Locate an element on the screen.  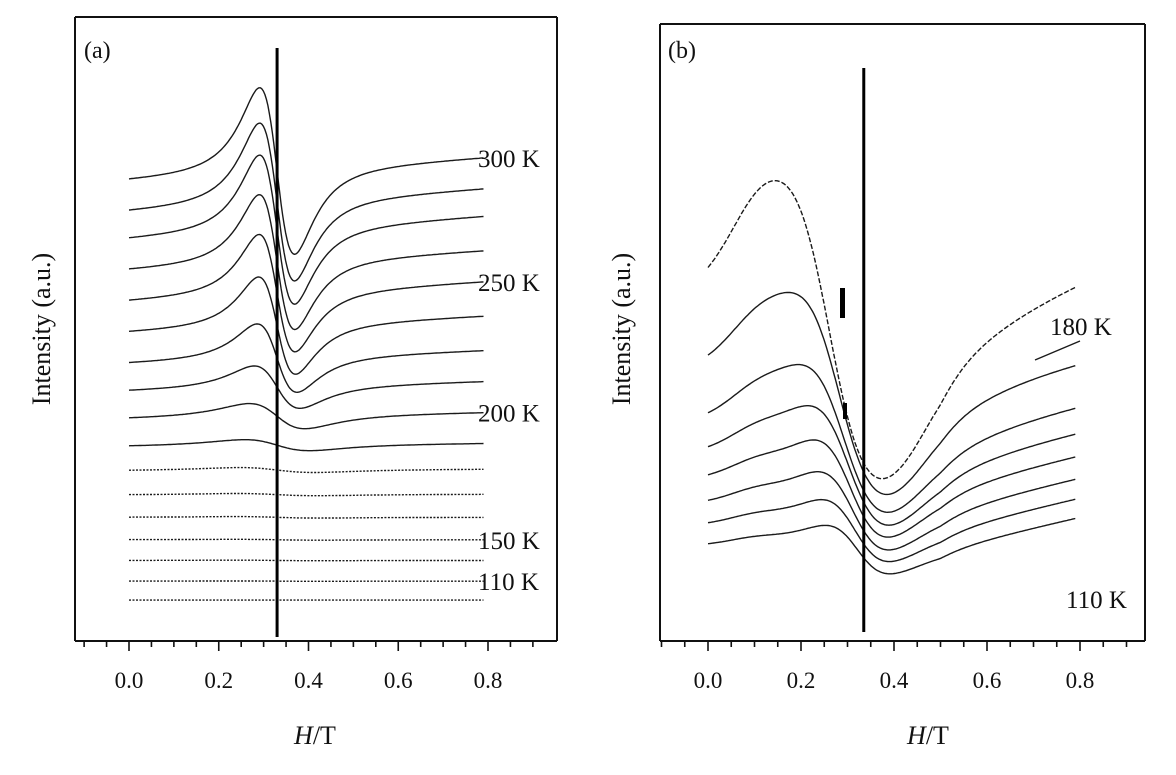
panel-b-label: (b) is located at coordinates (682, 51).